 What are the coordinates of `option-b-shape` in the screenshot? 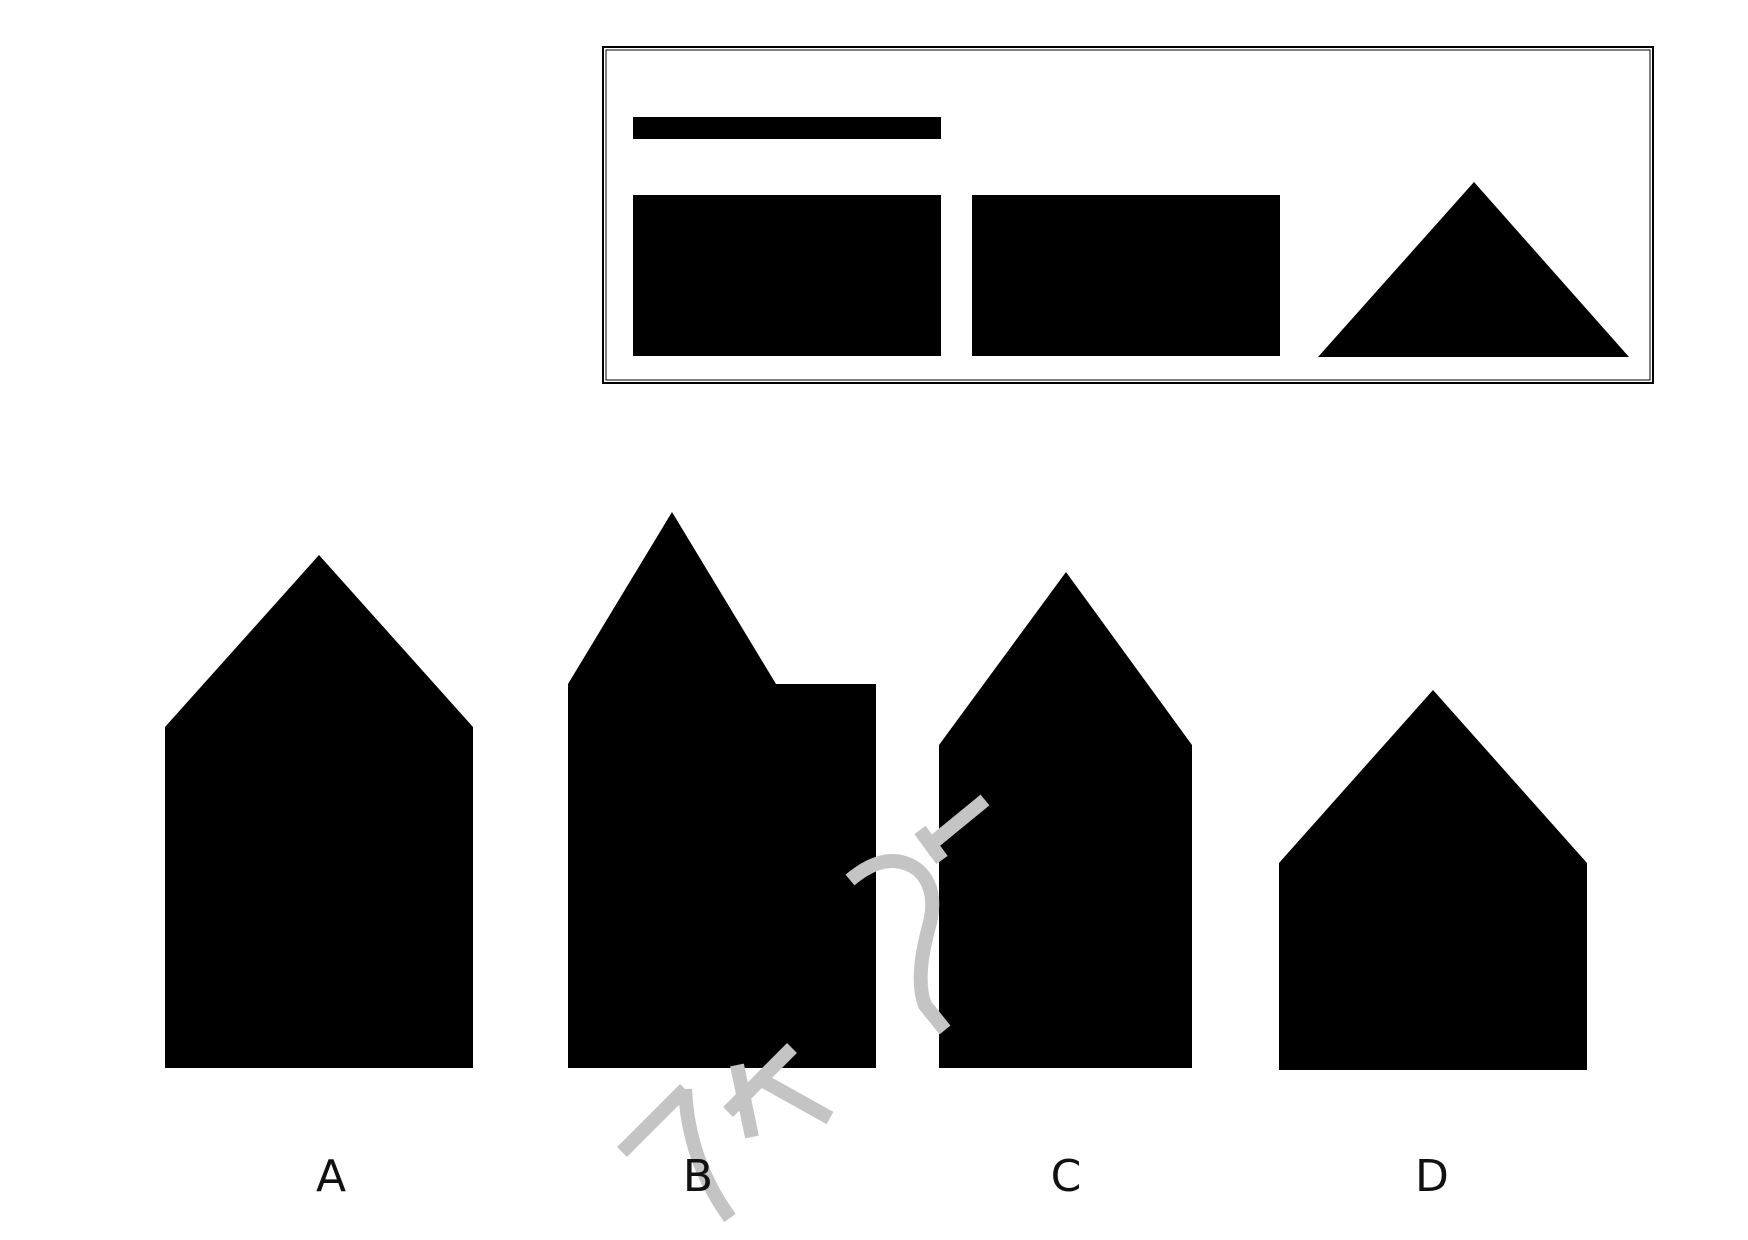 It's located at (722, 790).